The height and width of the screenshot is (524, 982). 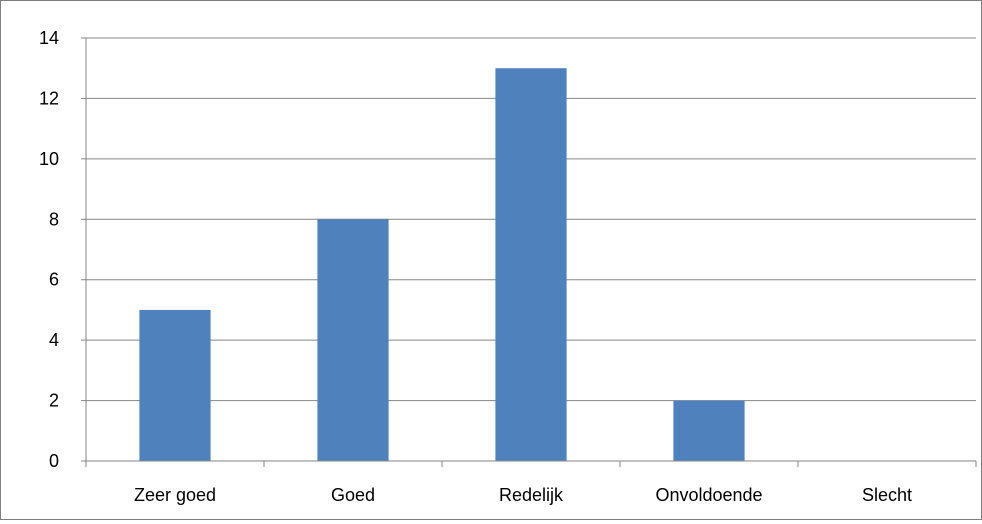 I want to click on x-tick-label: Slecht, so click(x=887, y=495).